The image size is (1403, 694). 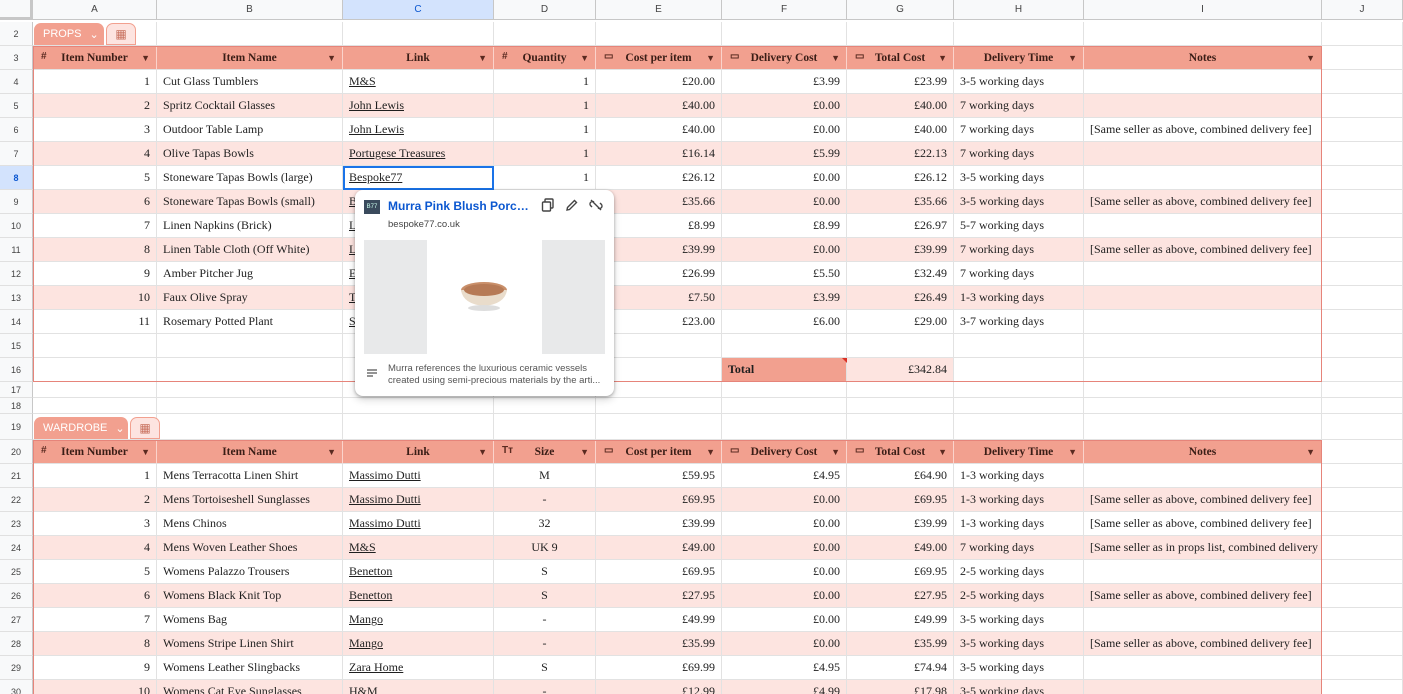 What do you see at coordinates (545, 10) in the screenshot?
I see `column-header-d: D` at bounding box center [545, 10].